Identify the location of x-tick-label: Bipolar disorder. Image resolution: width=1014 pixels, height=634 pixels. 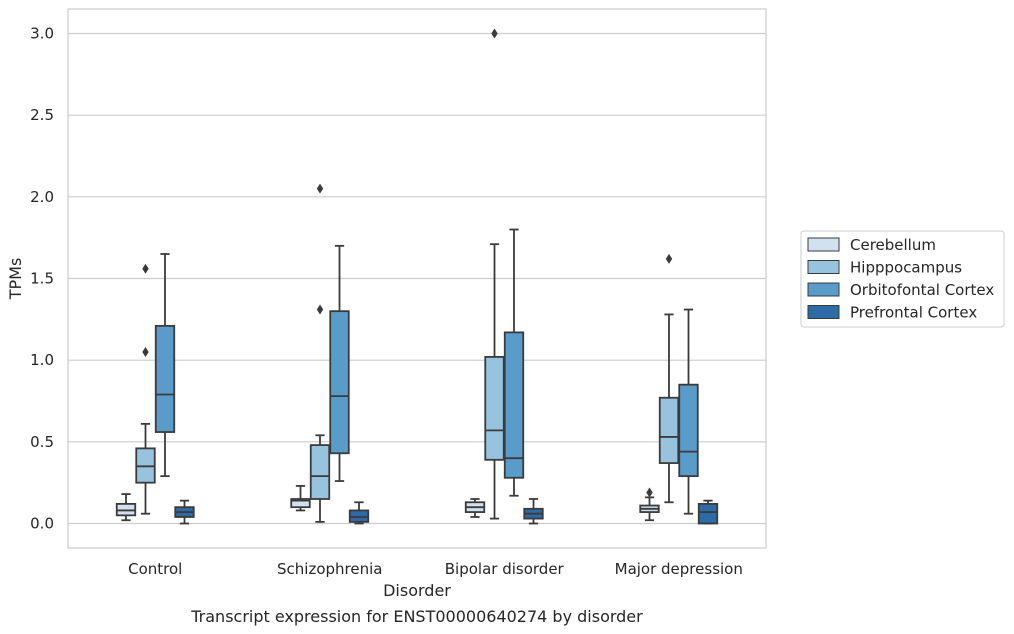
(505, 569).